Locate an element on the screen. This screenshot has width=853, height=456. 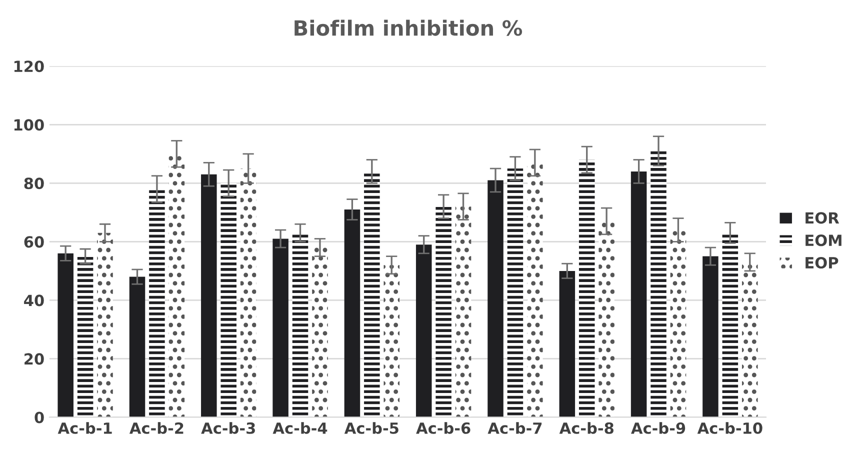
legend-label: EOP is located at coordinates (822, 262).